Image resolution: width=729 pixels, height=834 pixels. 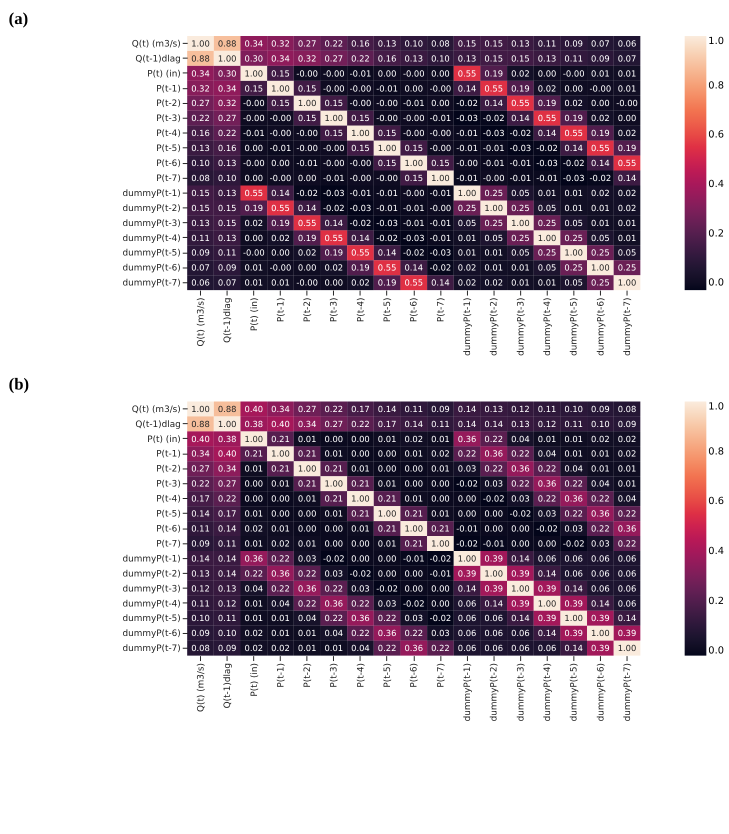 What do you see at coordinates (200, 439) in the screenshot?
I see `data-label: 0.40` at bounding box center [200, 439].